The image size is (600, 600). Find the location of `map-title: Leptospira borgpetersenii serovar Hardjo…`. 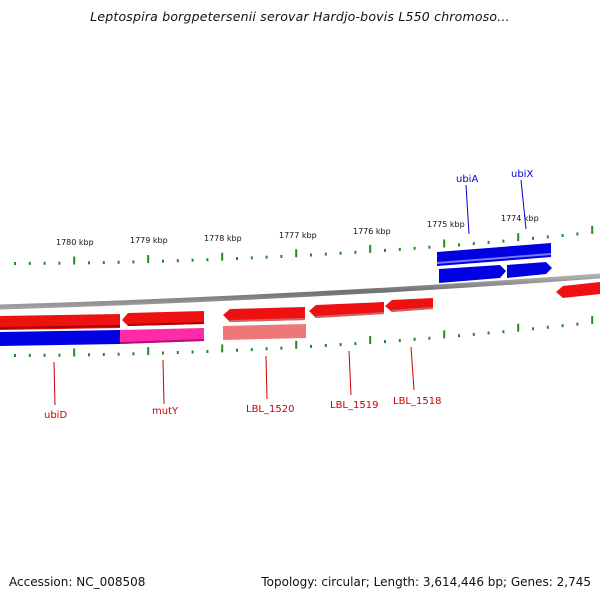

map-title: Leptospira borgpetersenii serovar Hardjo… is located at coordinates (300, 16).